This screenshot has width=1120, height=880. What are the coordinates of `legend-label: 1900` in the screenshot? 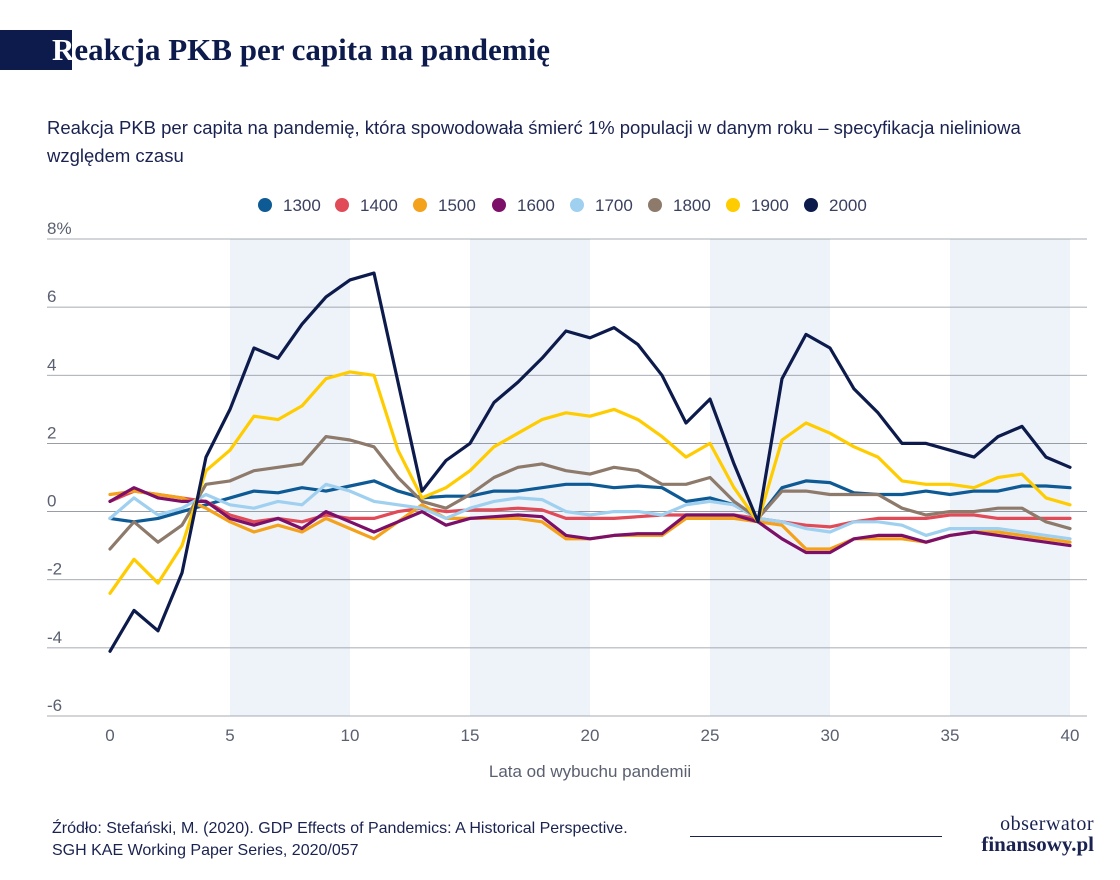 It's located at (770, 205).